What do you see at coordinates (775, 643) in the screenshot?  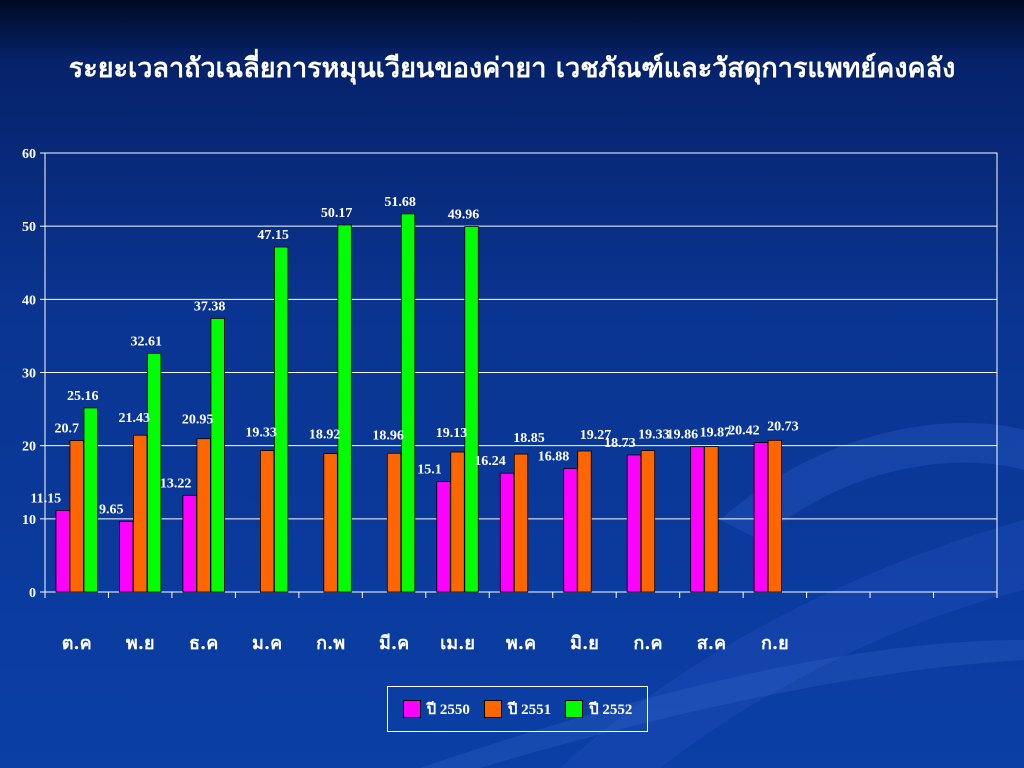 I see `x-tick-label: ก.ย` at bounding box center [775, 643].